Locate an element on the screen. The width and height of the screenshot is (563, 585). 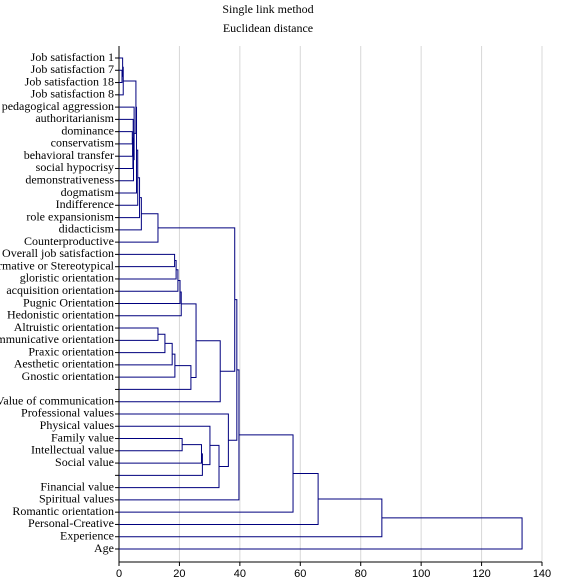
leaf-label: Altruistic orientation is located at coordinates (64, 327).